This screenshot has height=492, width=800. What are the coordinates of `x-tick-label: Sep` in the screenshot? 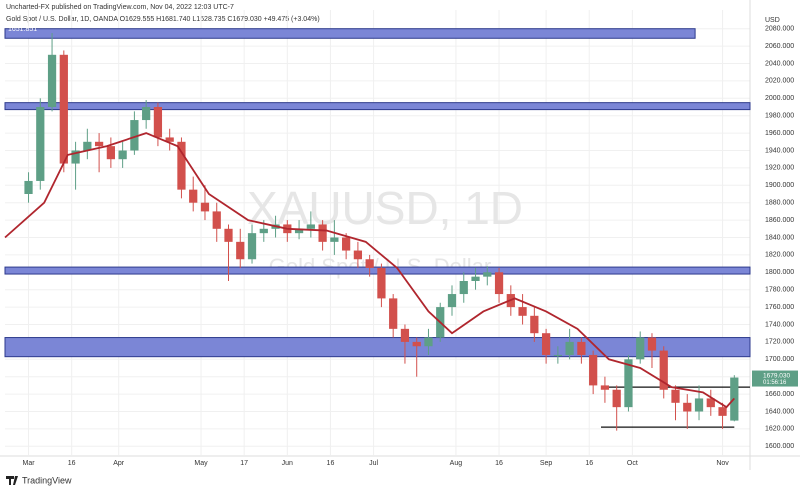 It's located at (546, 463).